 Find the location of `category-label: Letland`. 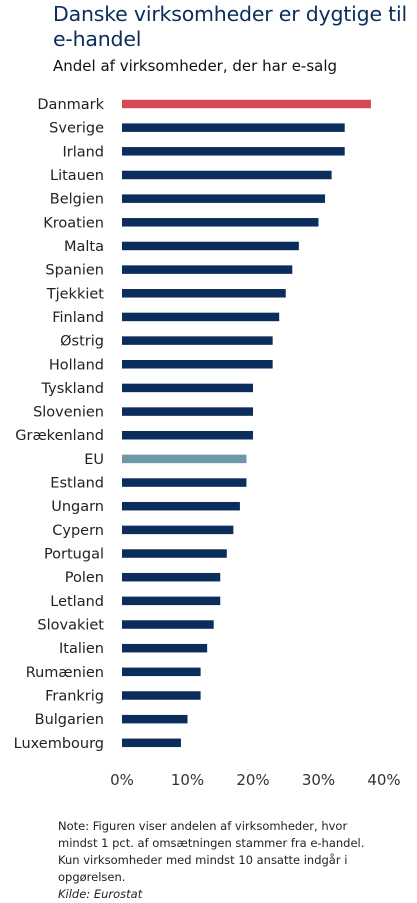

category-label: Letland is located at coordinates (77, 602).